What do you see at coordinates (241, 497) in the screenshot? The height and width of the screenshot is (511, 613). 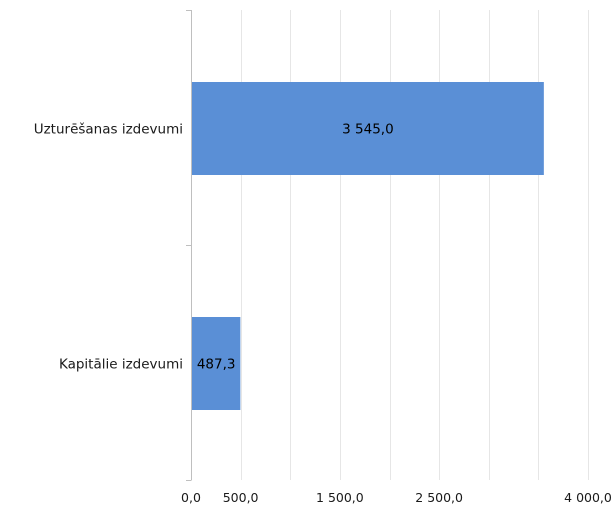 I see `x-tick-label: 500,0` at bounding box center [241, 497].